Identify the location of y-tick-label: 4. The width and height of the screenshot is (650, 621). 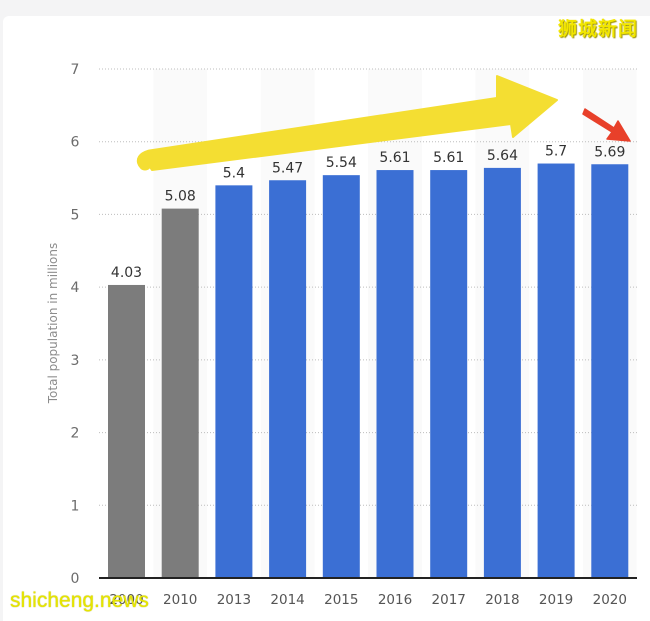
(75, 288).